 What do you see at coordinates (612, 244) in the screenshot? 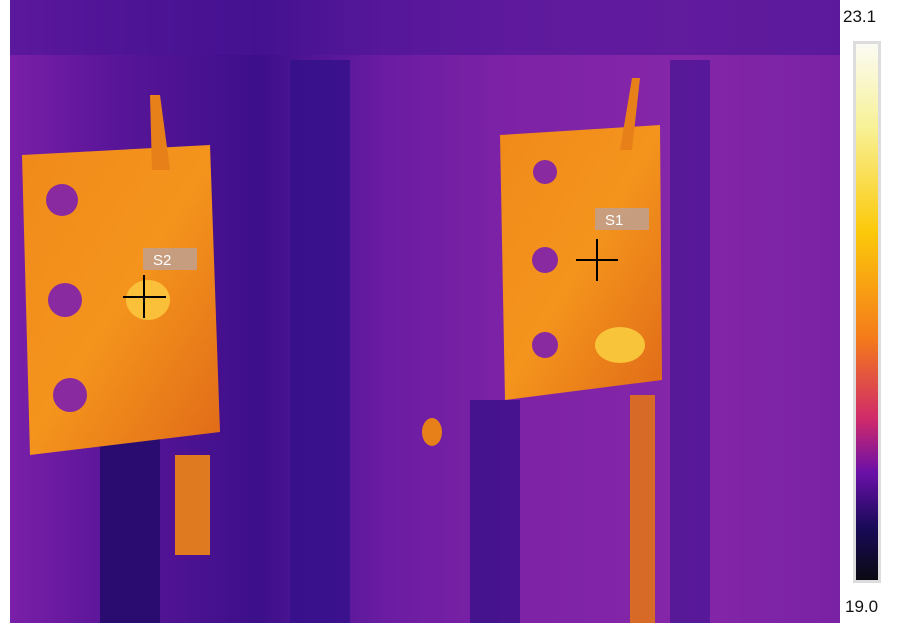
I see `spot-marker: S1` at bounding box center [612, 244].